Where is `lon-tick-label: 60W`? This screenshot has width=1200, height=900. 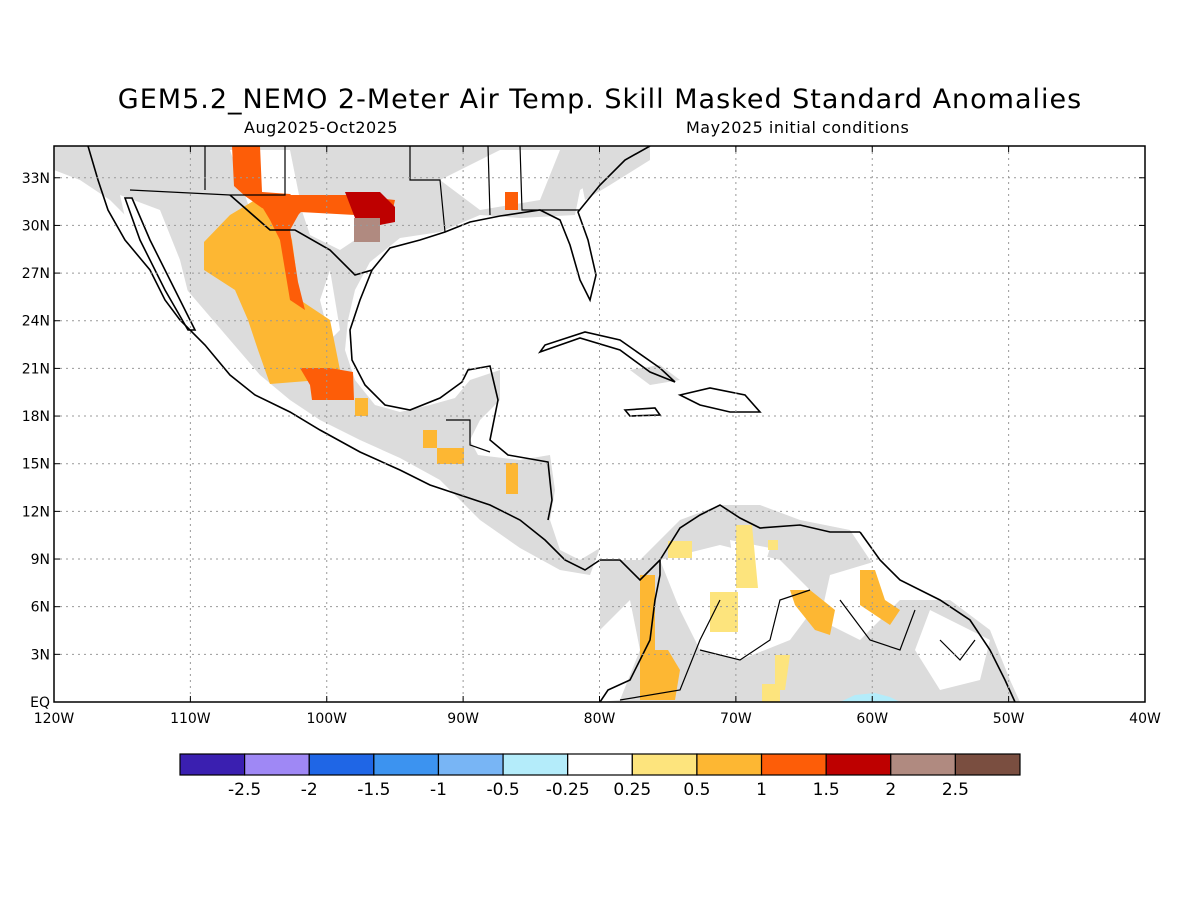
lon-tick-label: 60W is located at coordinates (872, 719).